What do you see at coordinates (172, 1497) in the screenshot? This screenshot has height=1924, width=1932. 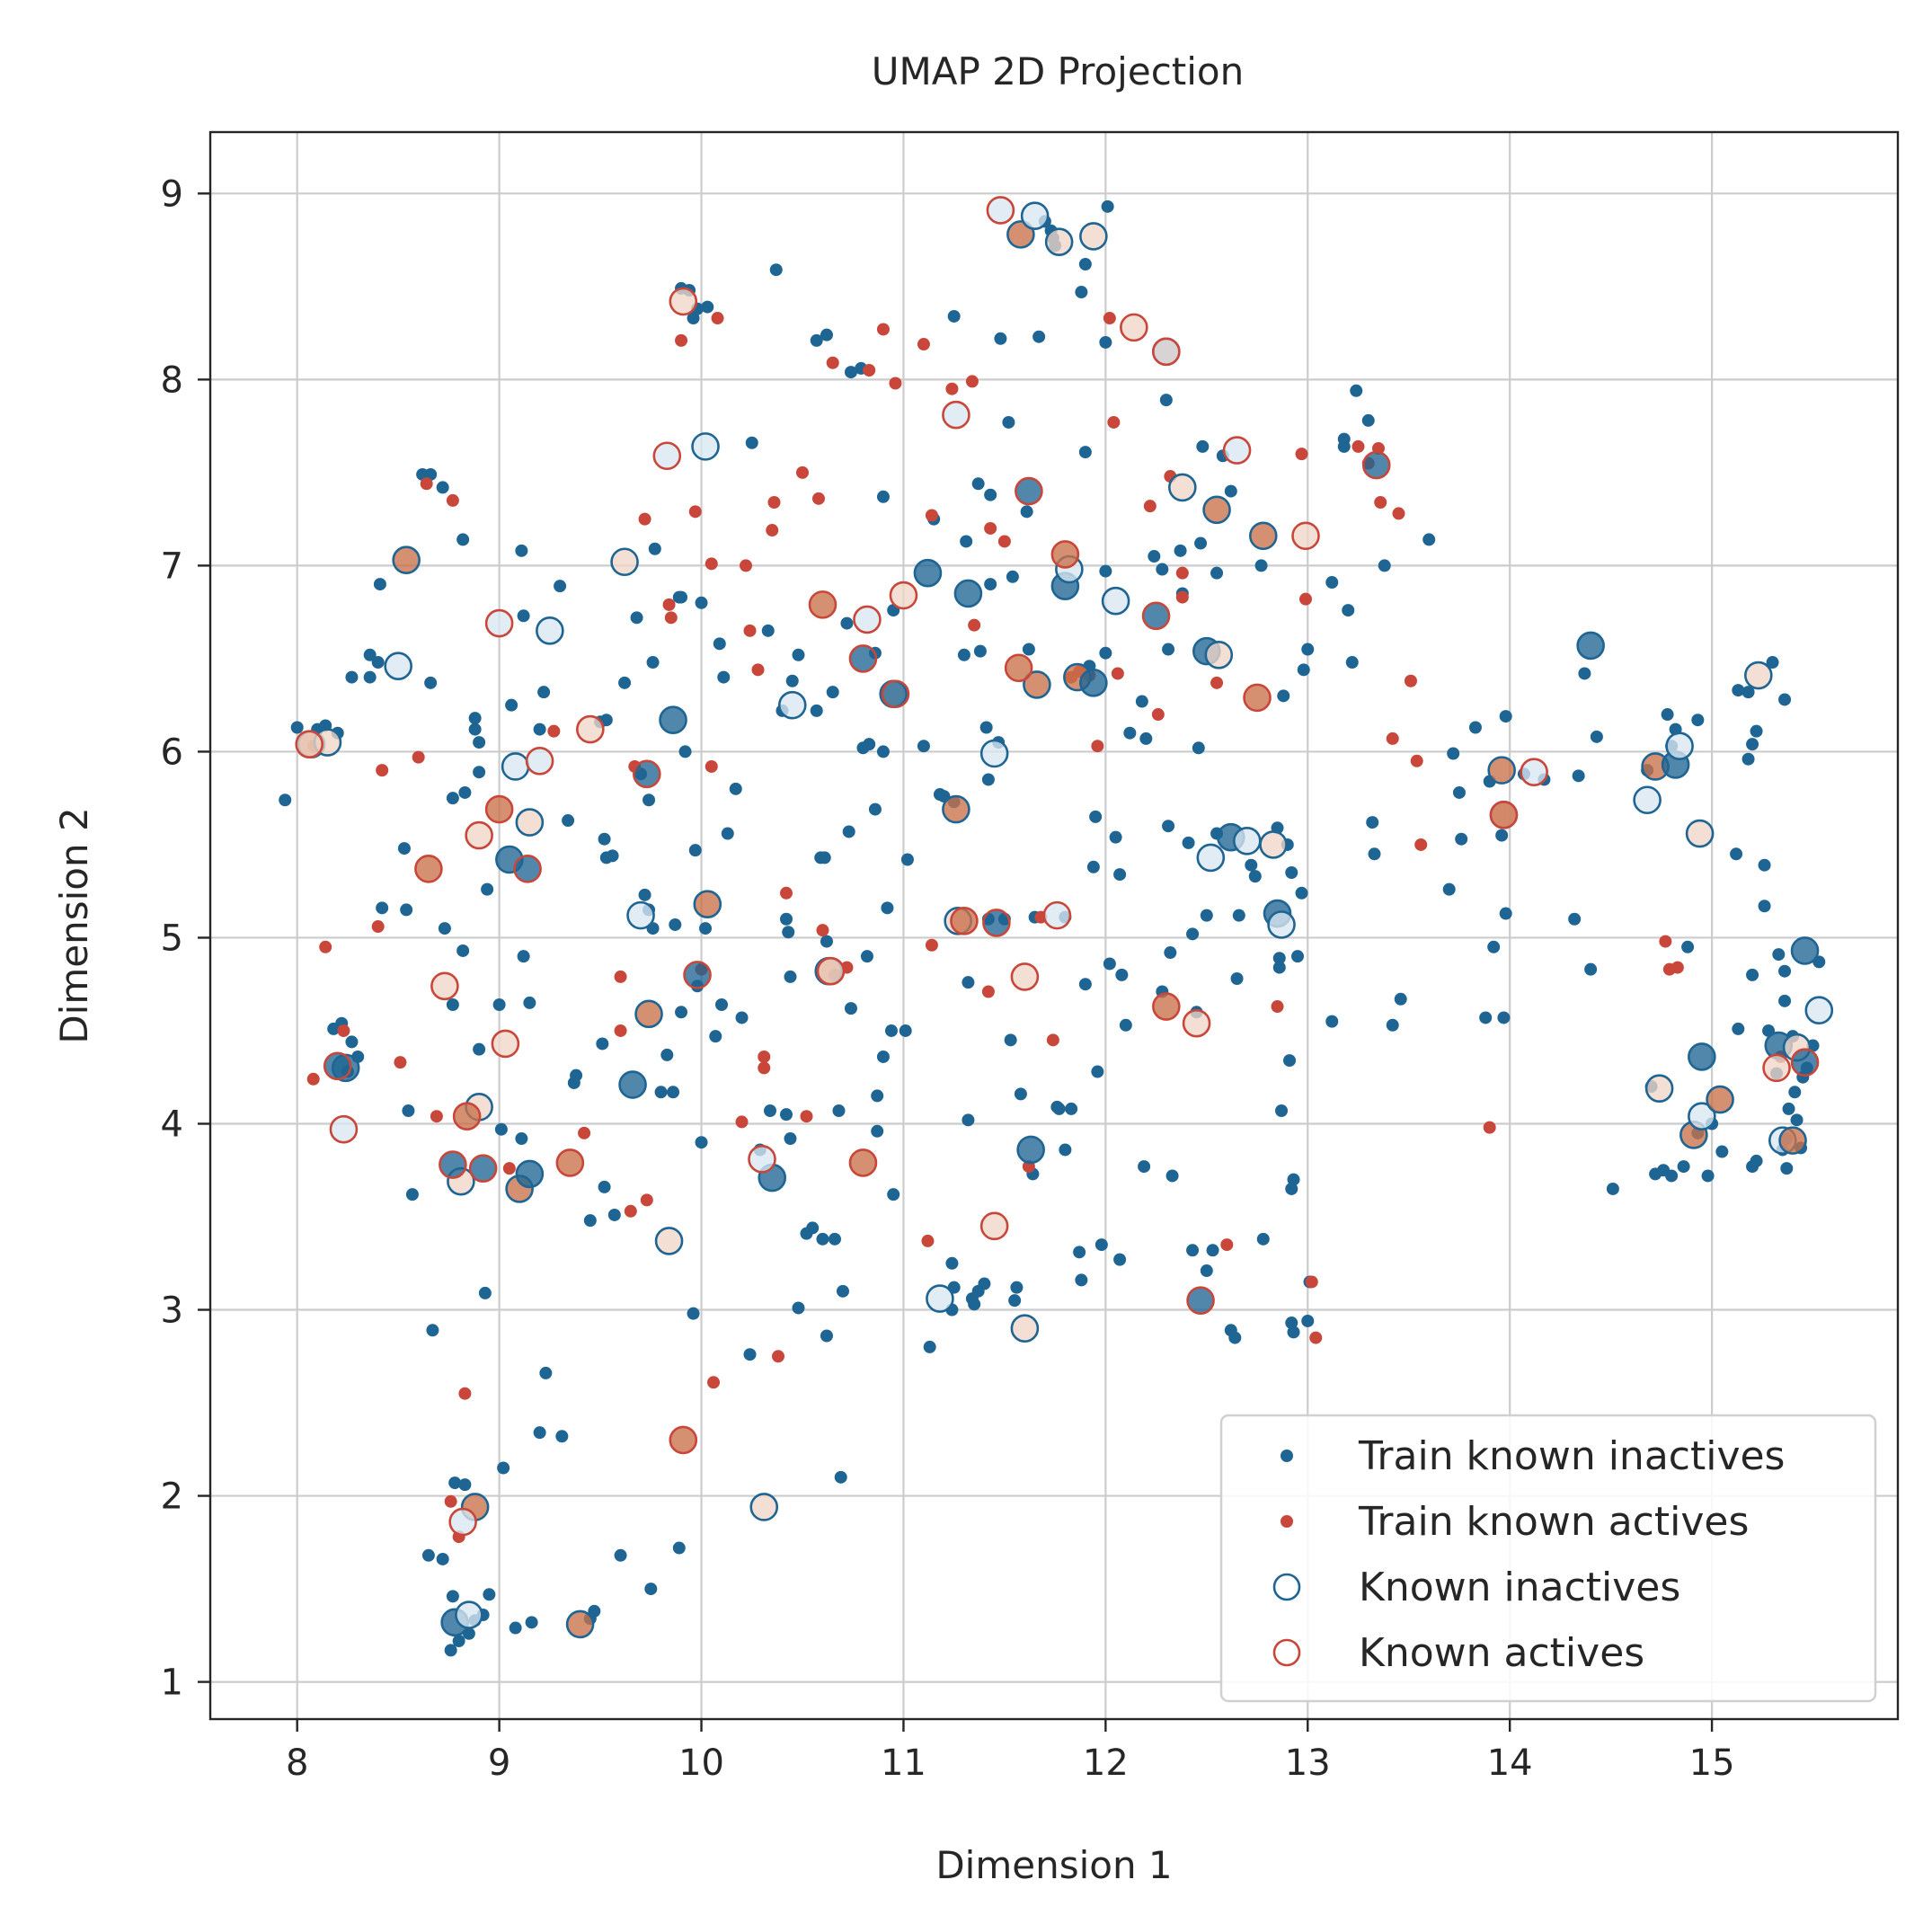 I see `y-tick-label: 2` at bounding box center [172, 1497].